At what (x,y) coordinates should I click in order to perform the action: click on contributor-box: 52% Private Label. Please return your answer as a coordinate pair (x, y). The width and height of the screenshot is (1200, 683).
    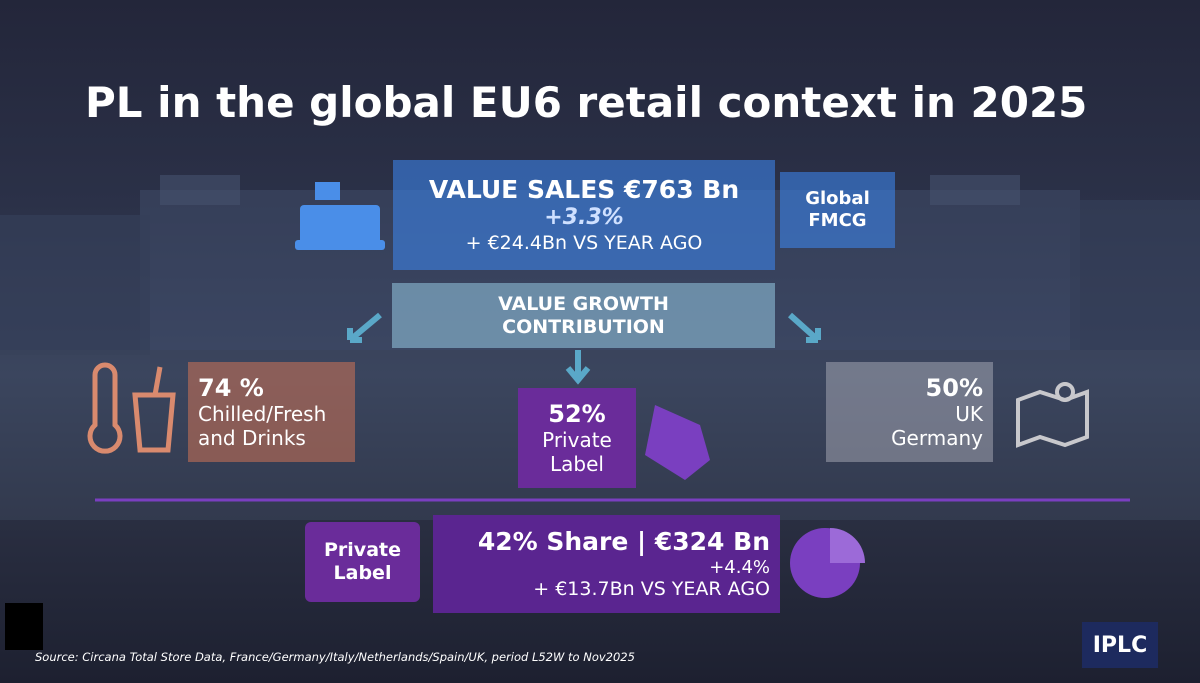
    Looking at the image, I should click on (577, 438).